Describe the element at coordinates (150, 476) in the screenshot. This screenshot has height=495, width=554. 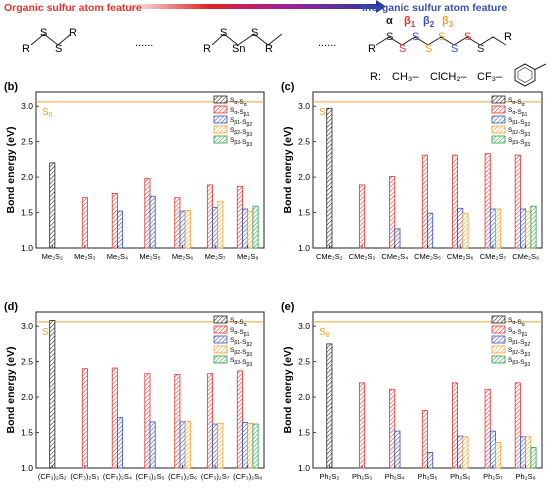
I see `x-tick-label: (CF₃)₂S₅` at that location.